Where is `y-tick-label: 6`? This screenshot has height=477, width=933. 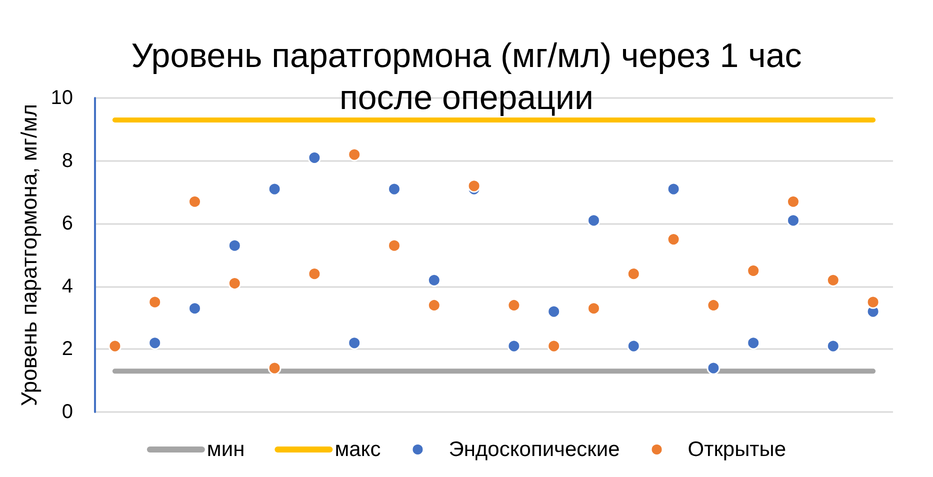 y-tick-label: 6 is located at coordinates (67, 223).